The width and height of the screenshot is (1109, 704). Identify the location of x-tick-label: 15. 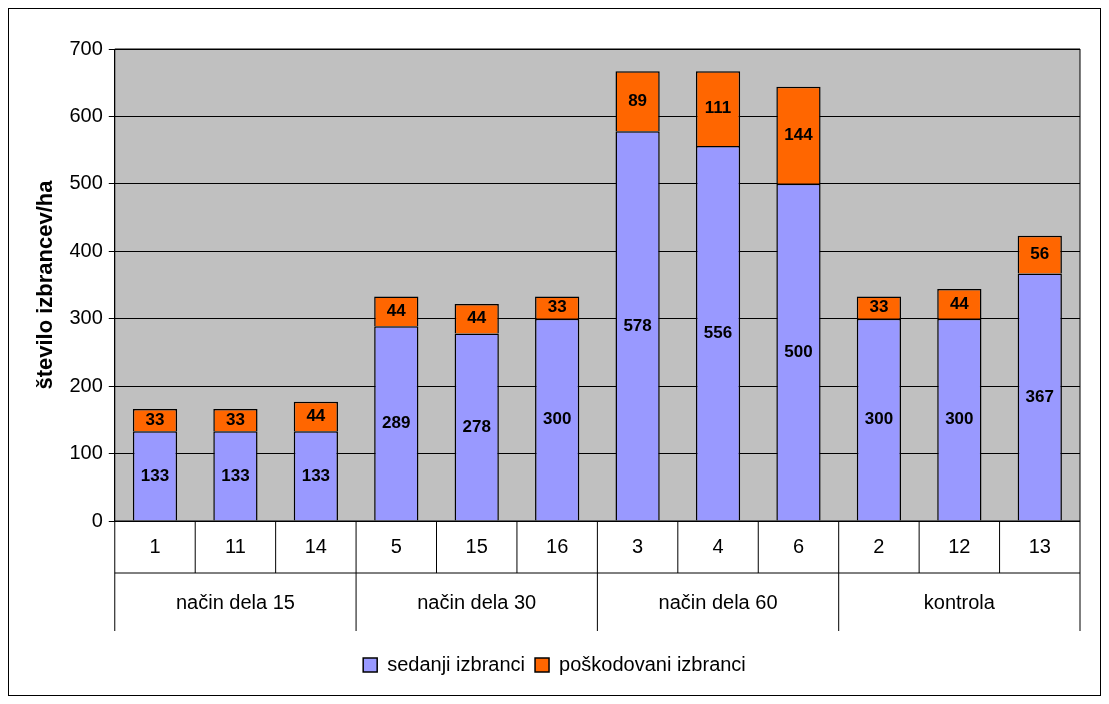
(476, 545).